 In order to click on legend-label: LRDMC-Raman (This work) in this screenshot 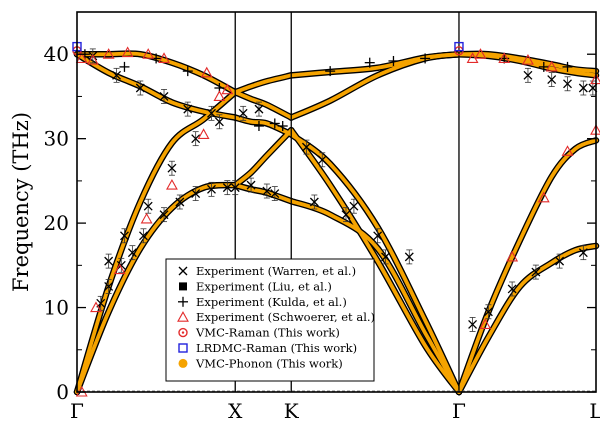, I will do `click(276, 348)`.